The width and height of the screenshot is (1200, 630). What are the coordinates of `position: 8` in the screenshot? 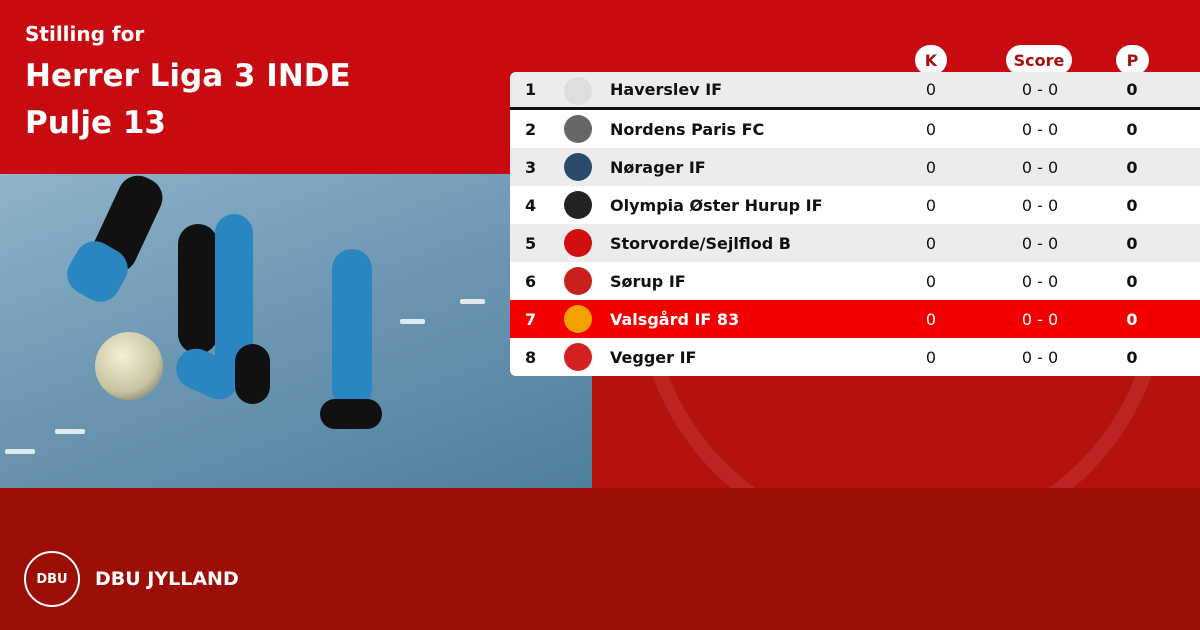 It's located at (531, 357).